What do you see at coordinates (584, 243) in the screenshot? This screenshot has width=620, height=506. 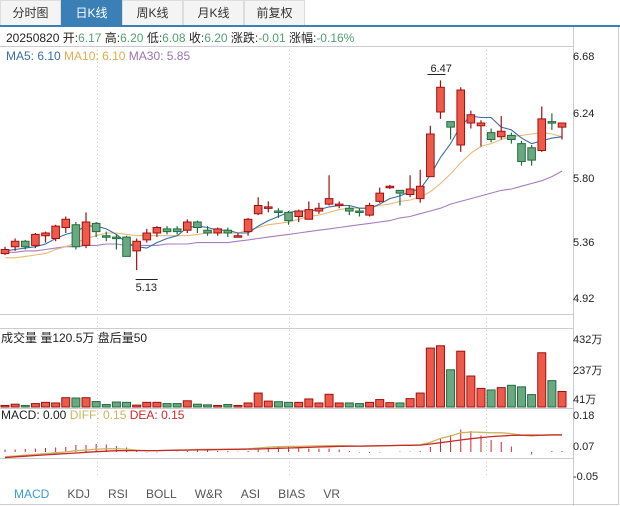 I see `price-axis-label: 5.36` at bounding box center [584, 243].